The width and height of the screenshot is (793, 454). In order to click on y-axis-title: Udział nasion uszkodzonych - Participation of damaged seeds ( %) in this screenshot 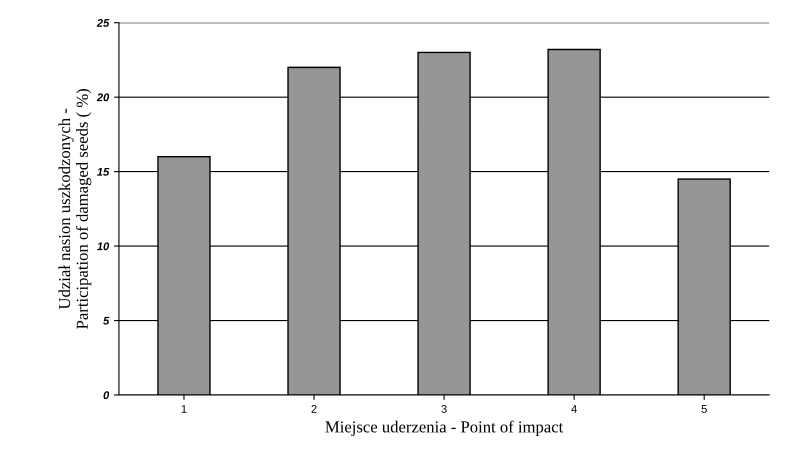, I will do `click(75, 209)`.